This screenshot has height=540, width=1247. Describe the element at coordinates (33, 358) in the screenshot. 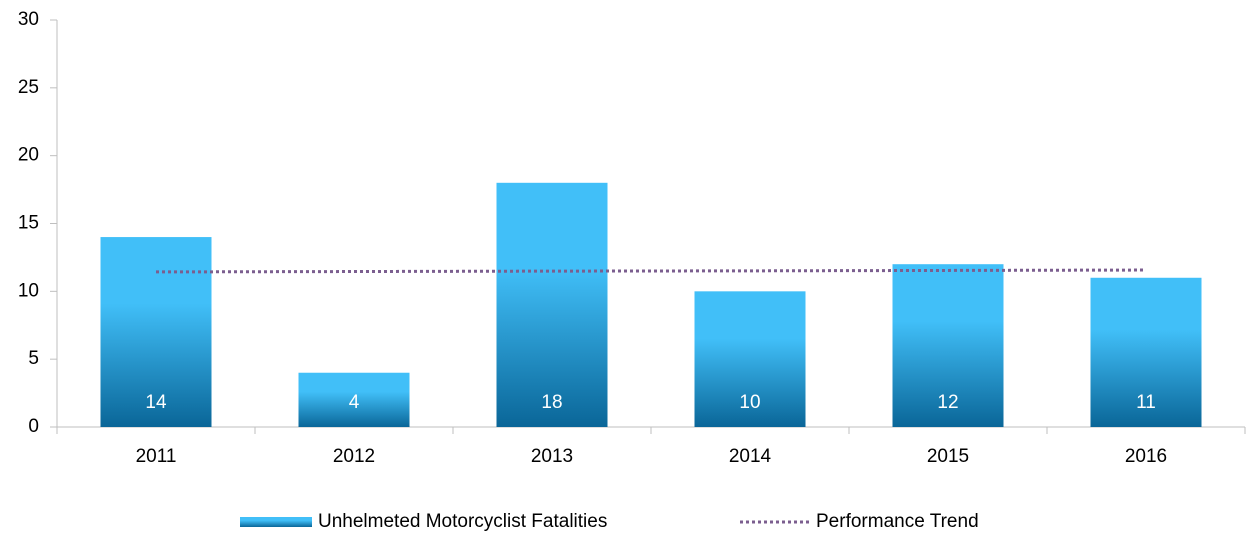

I see `y-tick-label: 5` at that location.